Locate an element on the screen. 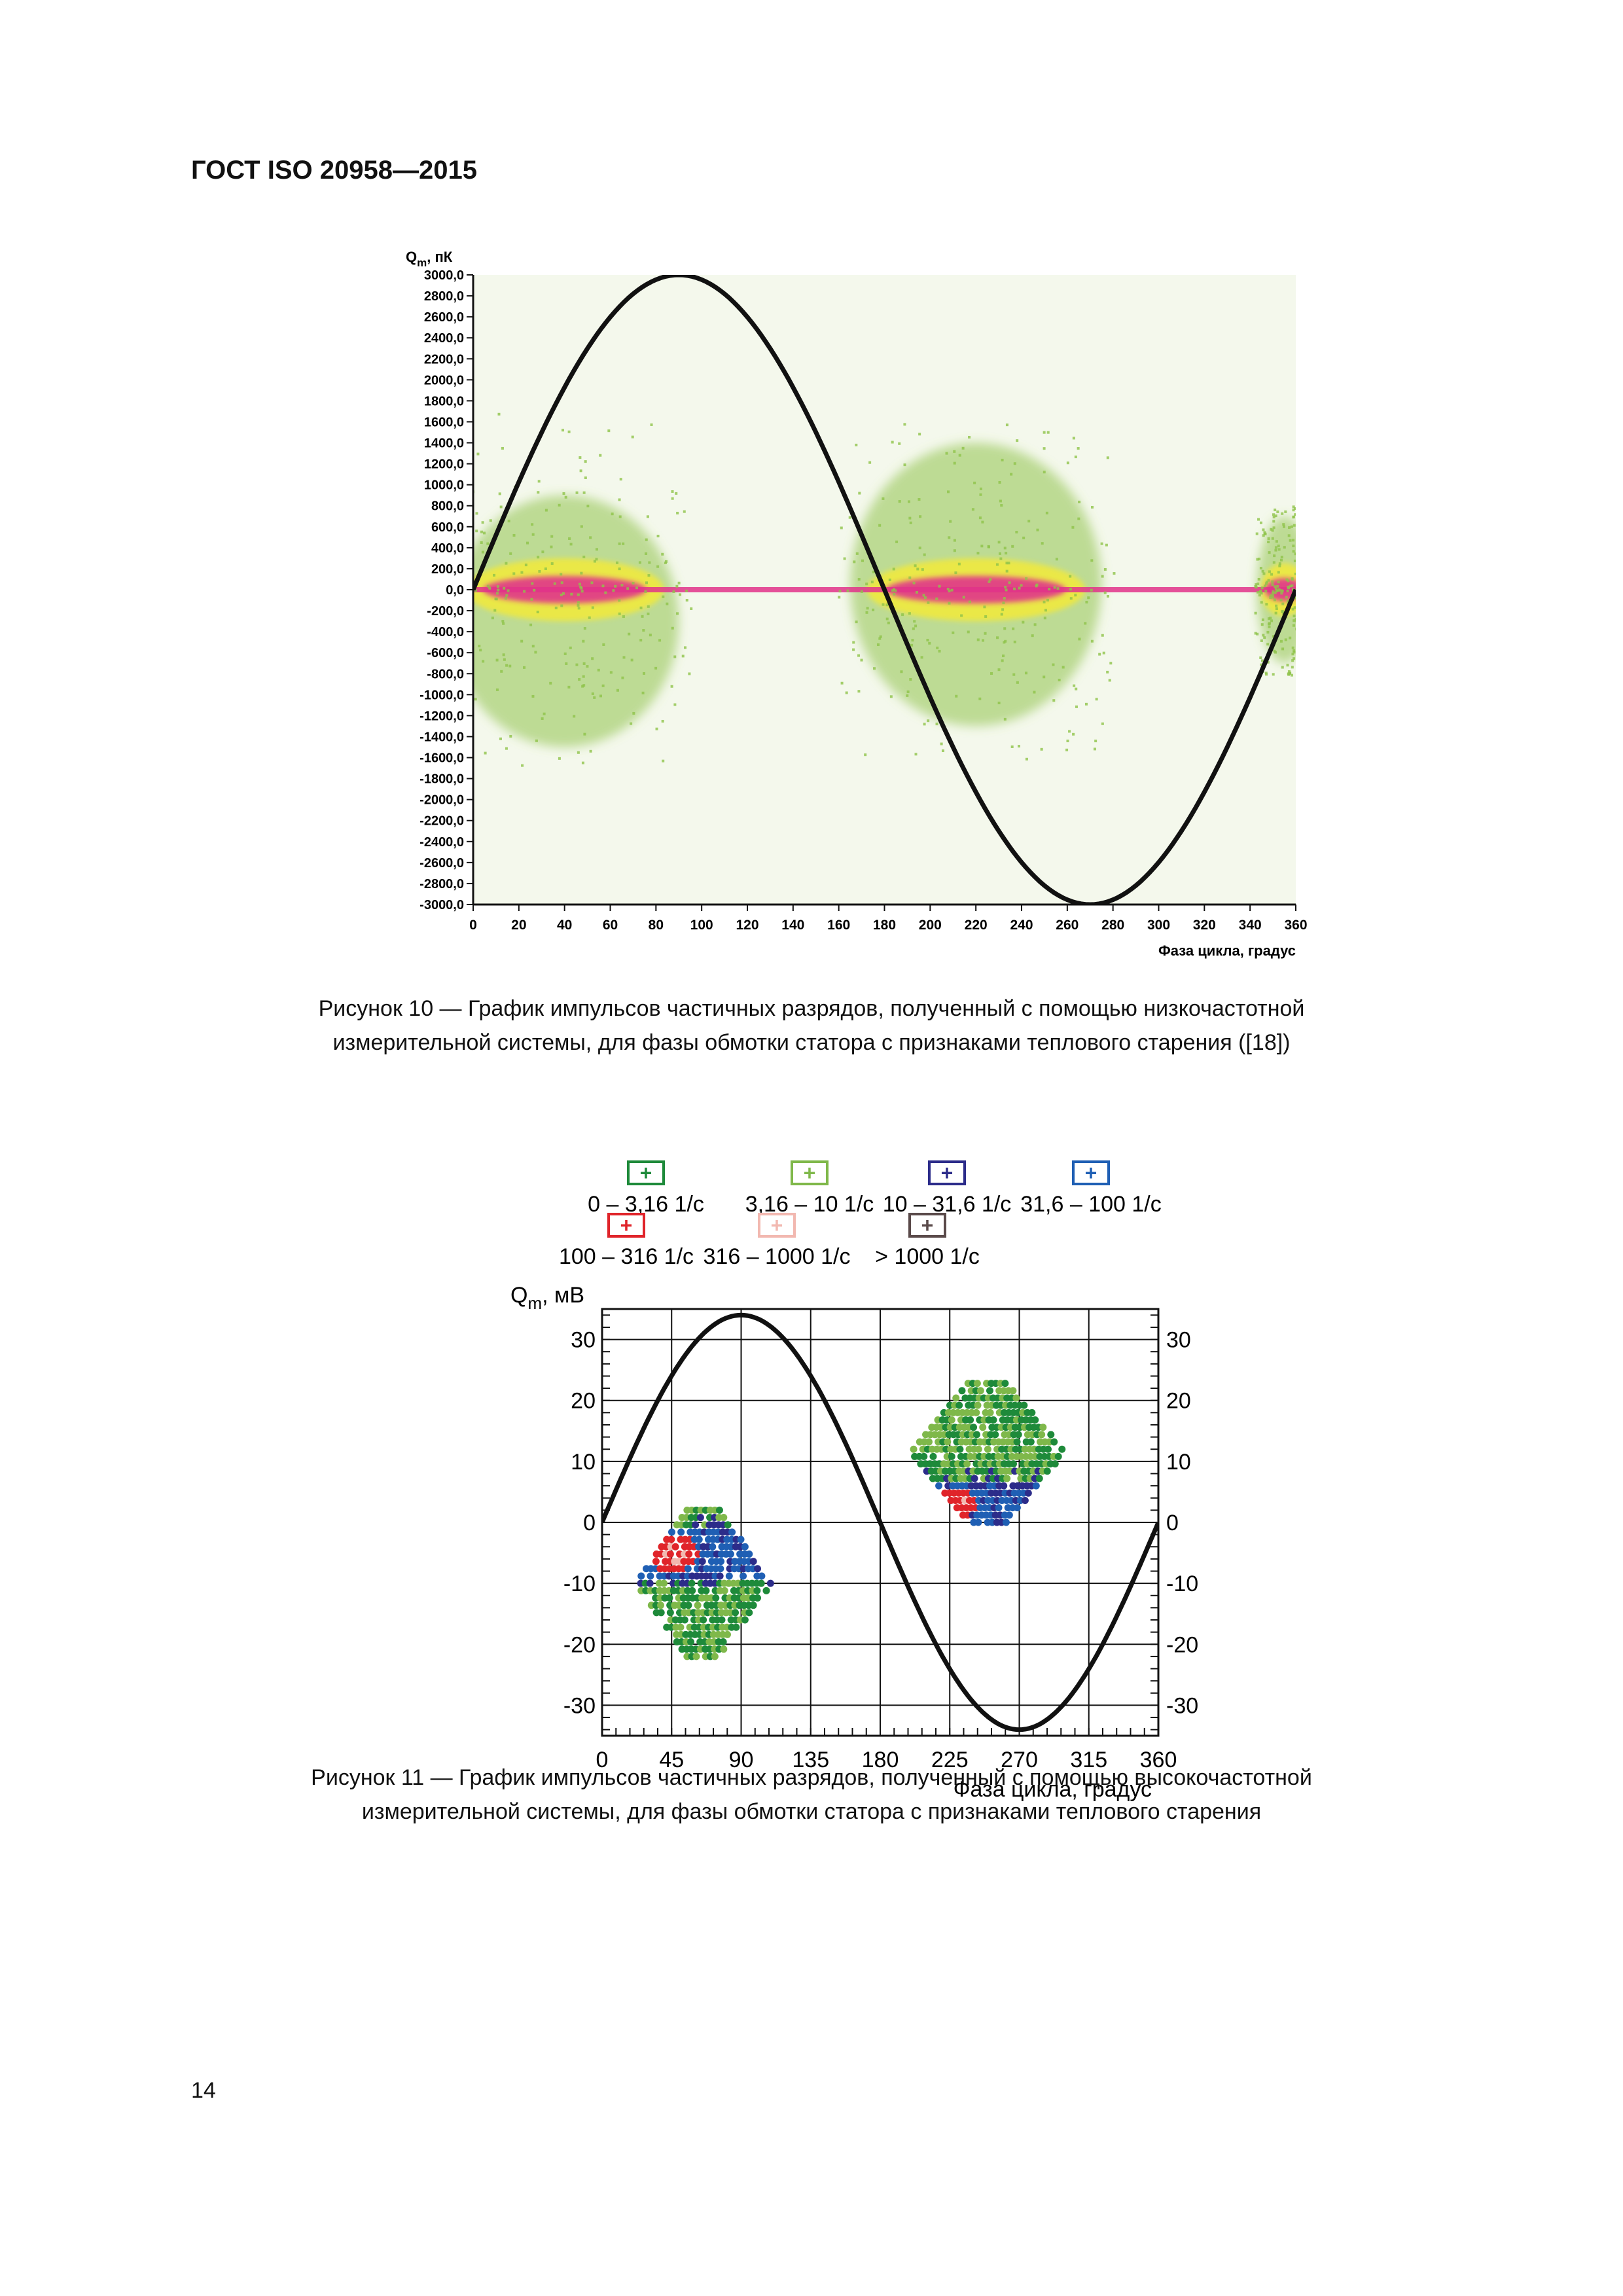  x-axis-label: Фаза цикла, градус is located at coordinates (1227, 950).